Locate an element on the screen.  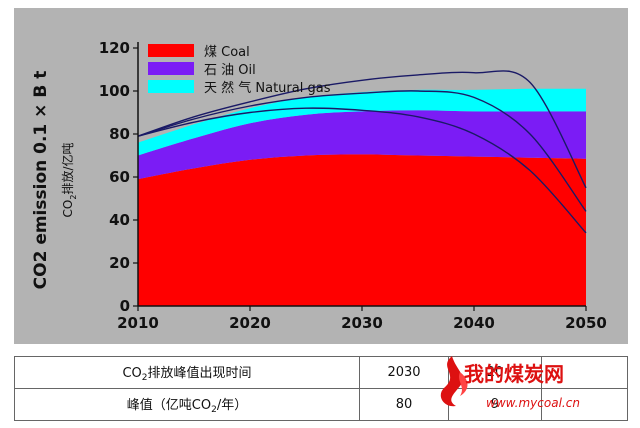
table-cell: 80 is located at coordinates (404, 404).